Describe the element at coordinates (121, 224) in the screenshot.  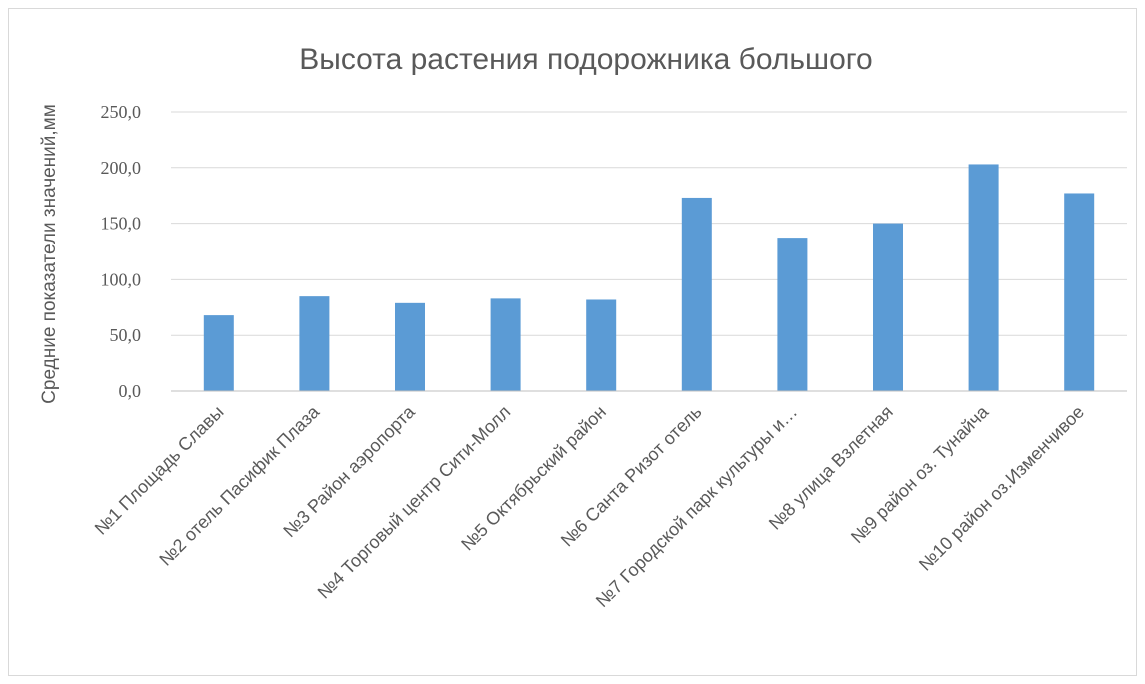
I see `y-tick-label: 150,0` at that location.